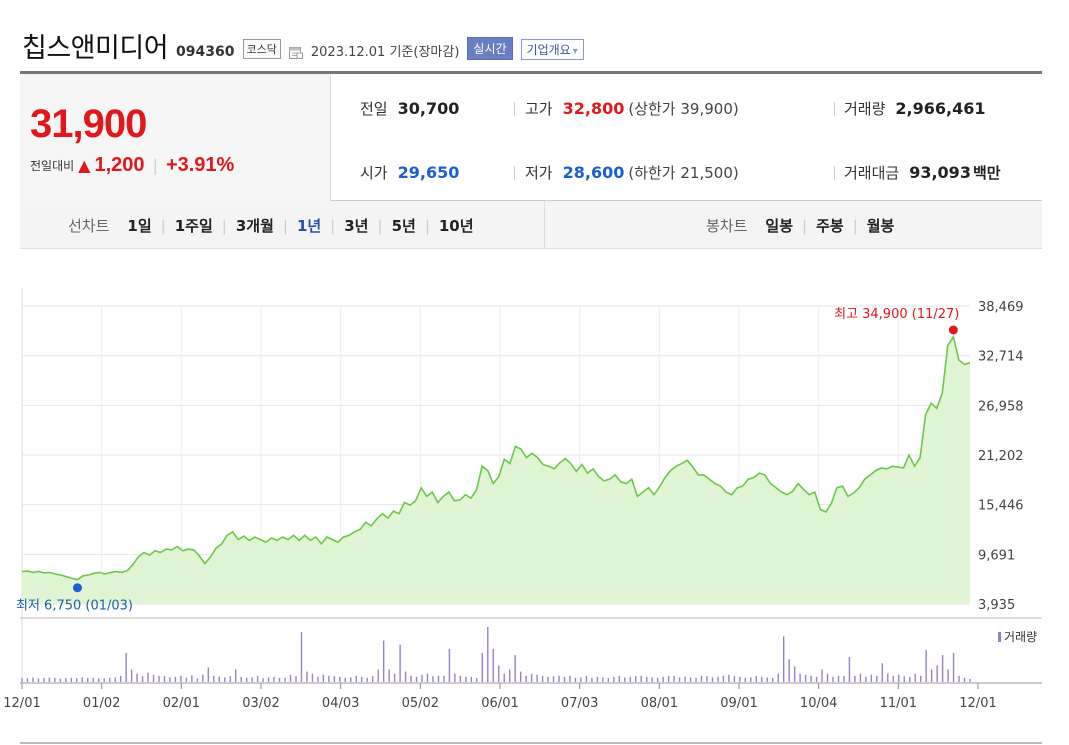 Image resolution: width=1069 pixels, height=745 pixels. What do you see at coordinates (996, 605) in the screenshot?
I see `y-tick-label: 3,935` at bounding box center [996, 605].